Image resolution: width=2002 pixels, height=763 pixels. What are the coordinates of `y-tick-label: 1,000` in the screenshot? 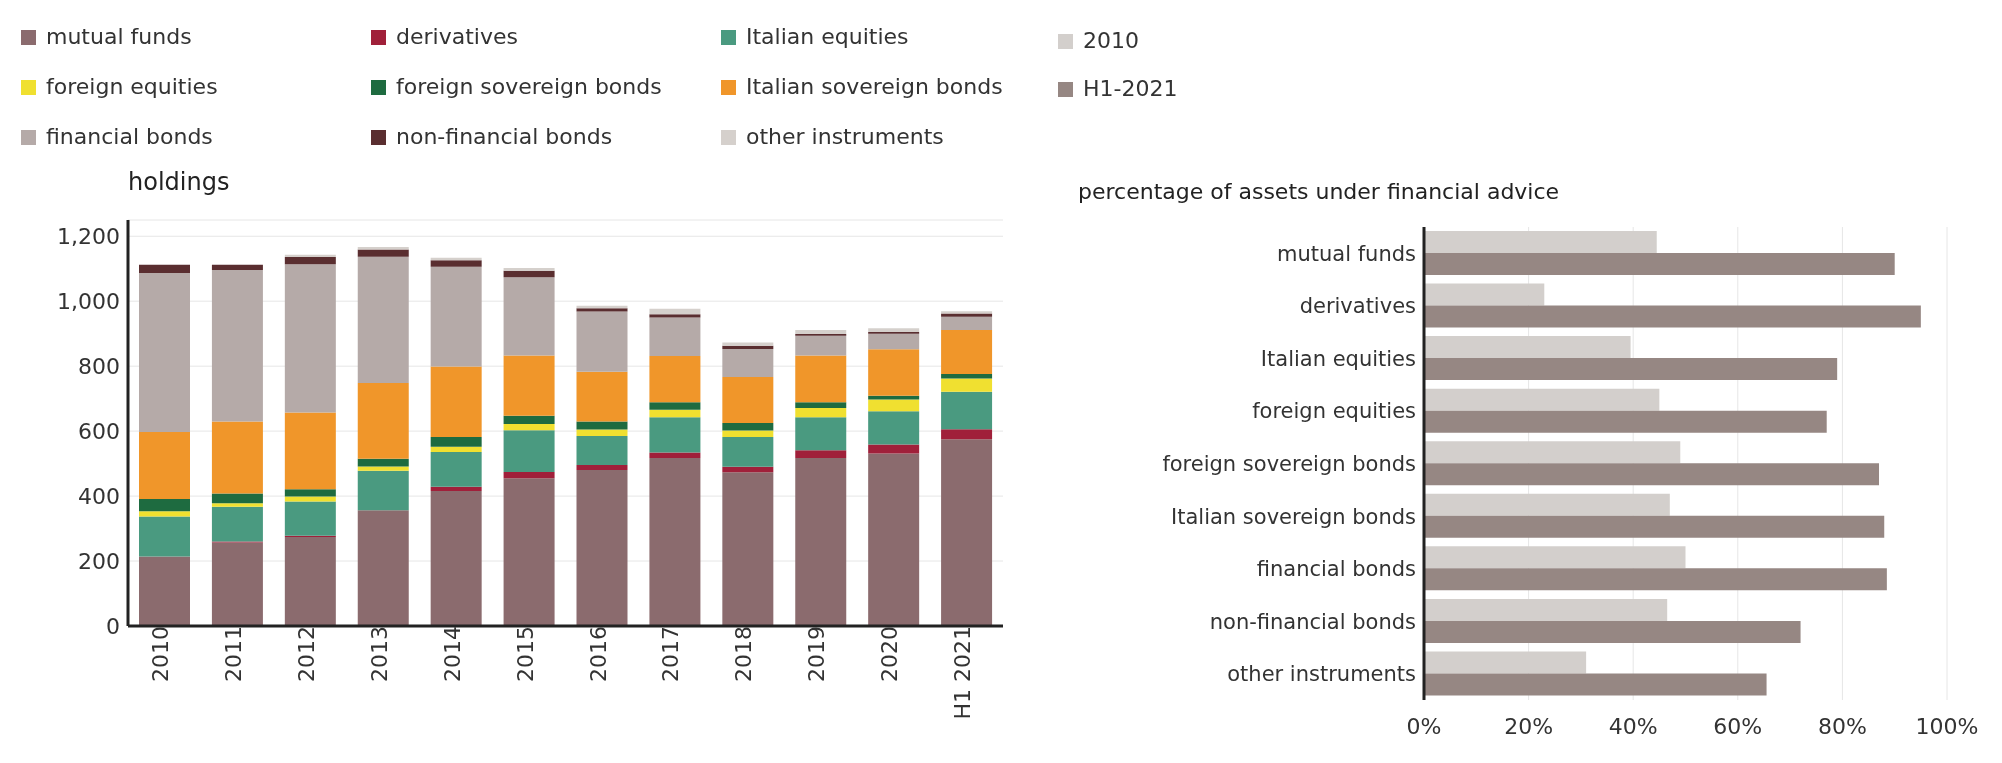 It's located at (88, 302).